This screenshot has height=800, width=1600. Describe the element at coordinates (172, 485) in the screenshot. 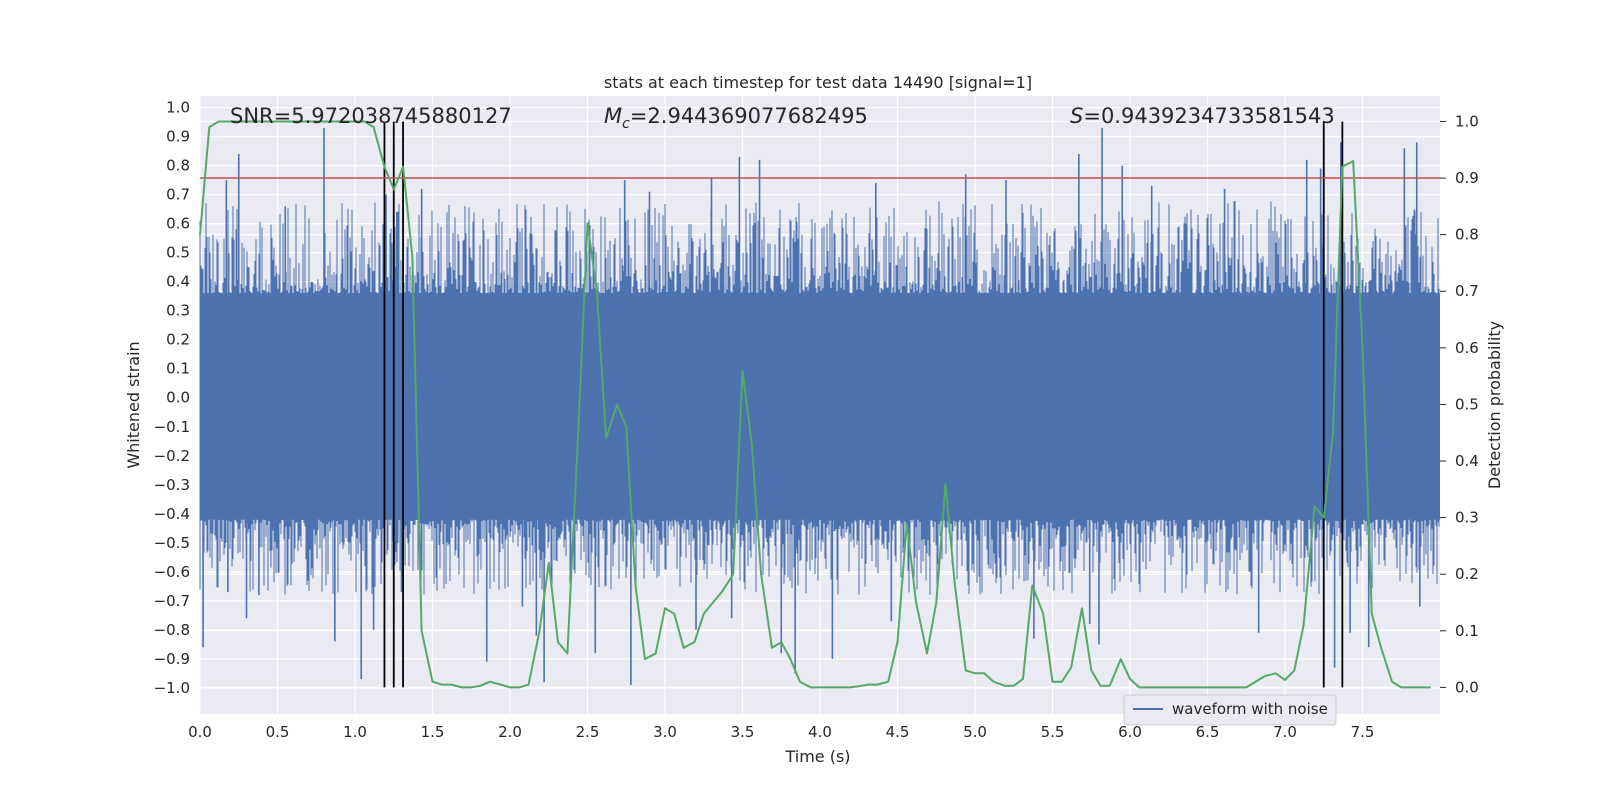

I see `y-tick-label: −0.3` at that location.